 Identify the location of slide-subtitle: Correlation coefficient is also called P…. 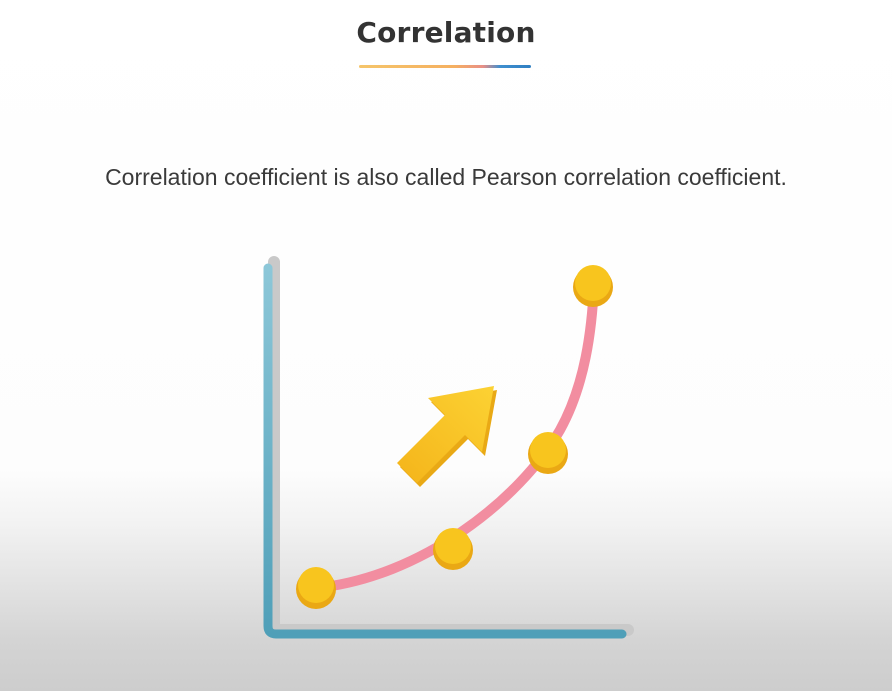
(446, 177).